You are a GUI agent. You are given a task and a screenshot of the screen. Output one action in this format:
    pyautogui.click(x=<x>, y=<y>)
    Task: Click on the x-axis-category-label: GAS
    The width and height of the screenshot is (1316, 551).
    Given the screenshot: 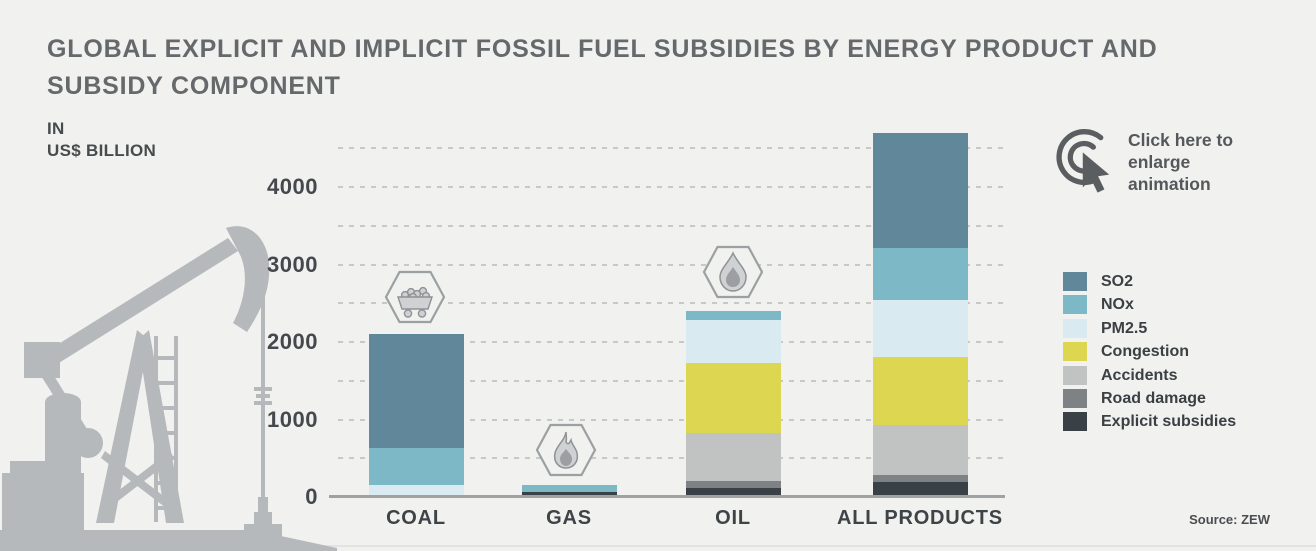 What is the action you would take?
    pyautogui.click(x=569, y=518)
    